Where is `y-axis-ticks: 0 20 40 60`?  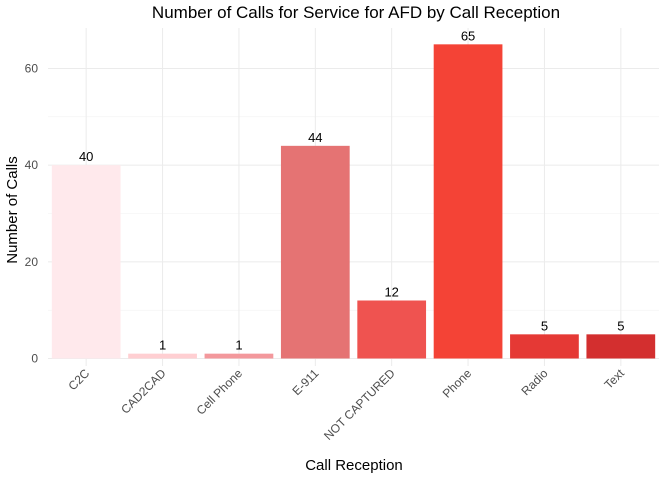 y-axis-ticks: 0 20 40 60 is located at coordinates (32, 214).